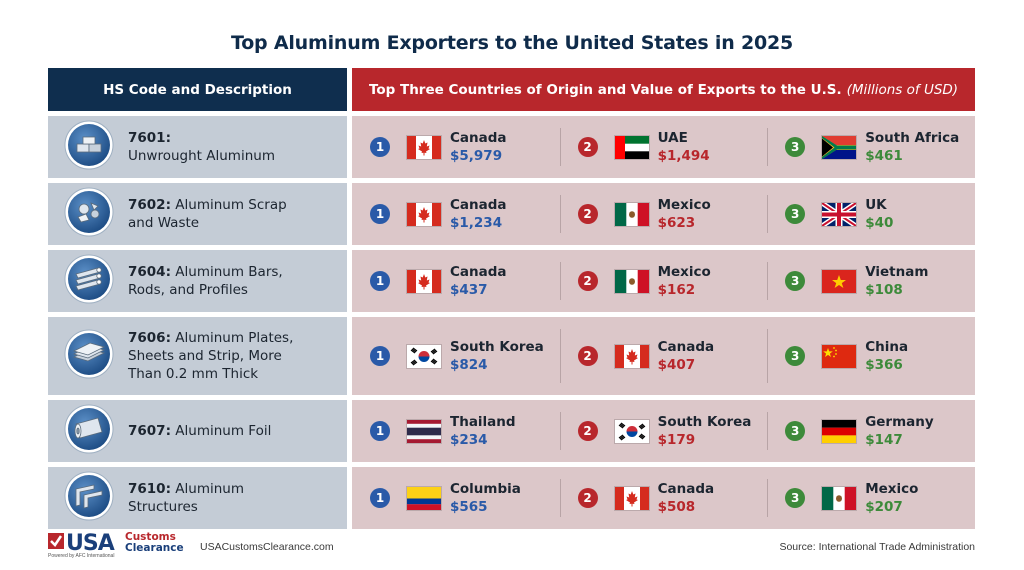  I want to click on exporter-info: Canada $437, so click(478, 281).